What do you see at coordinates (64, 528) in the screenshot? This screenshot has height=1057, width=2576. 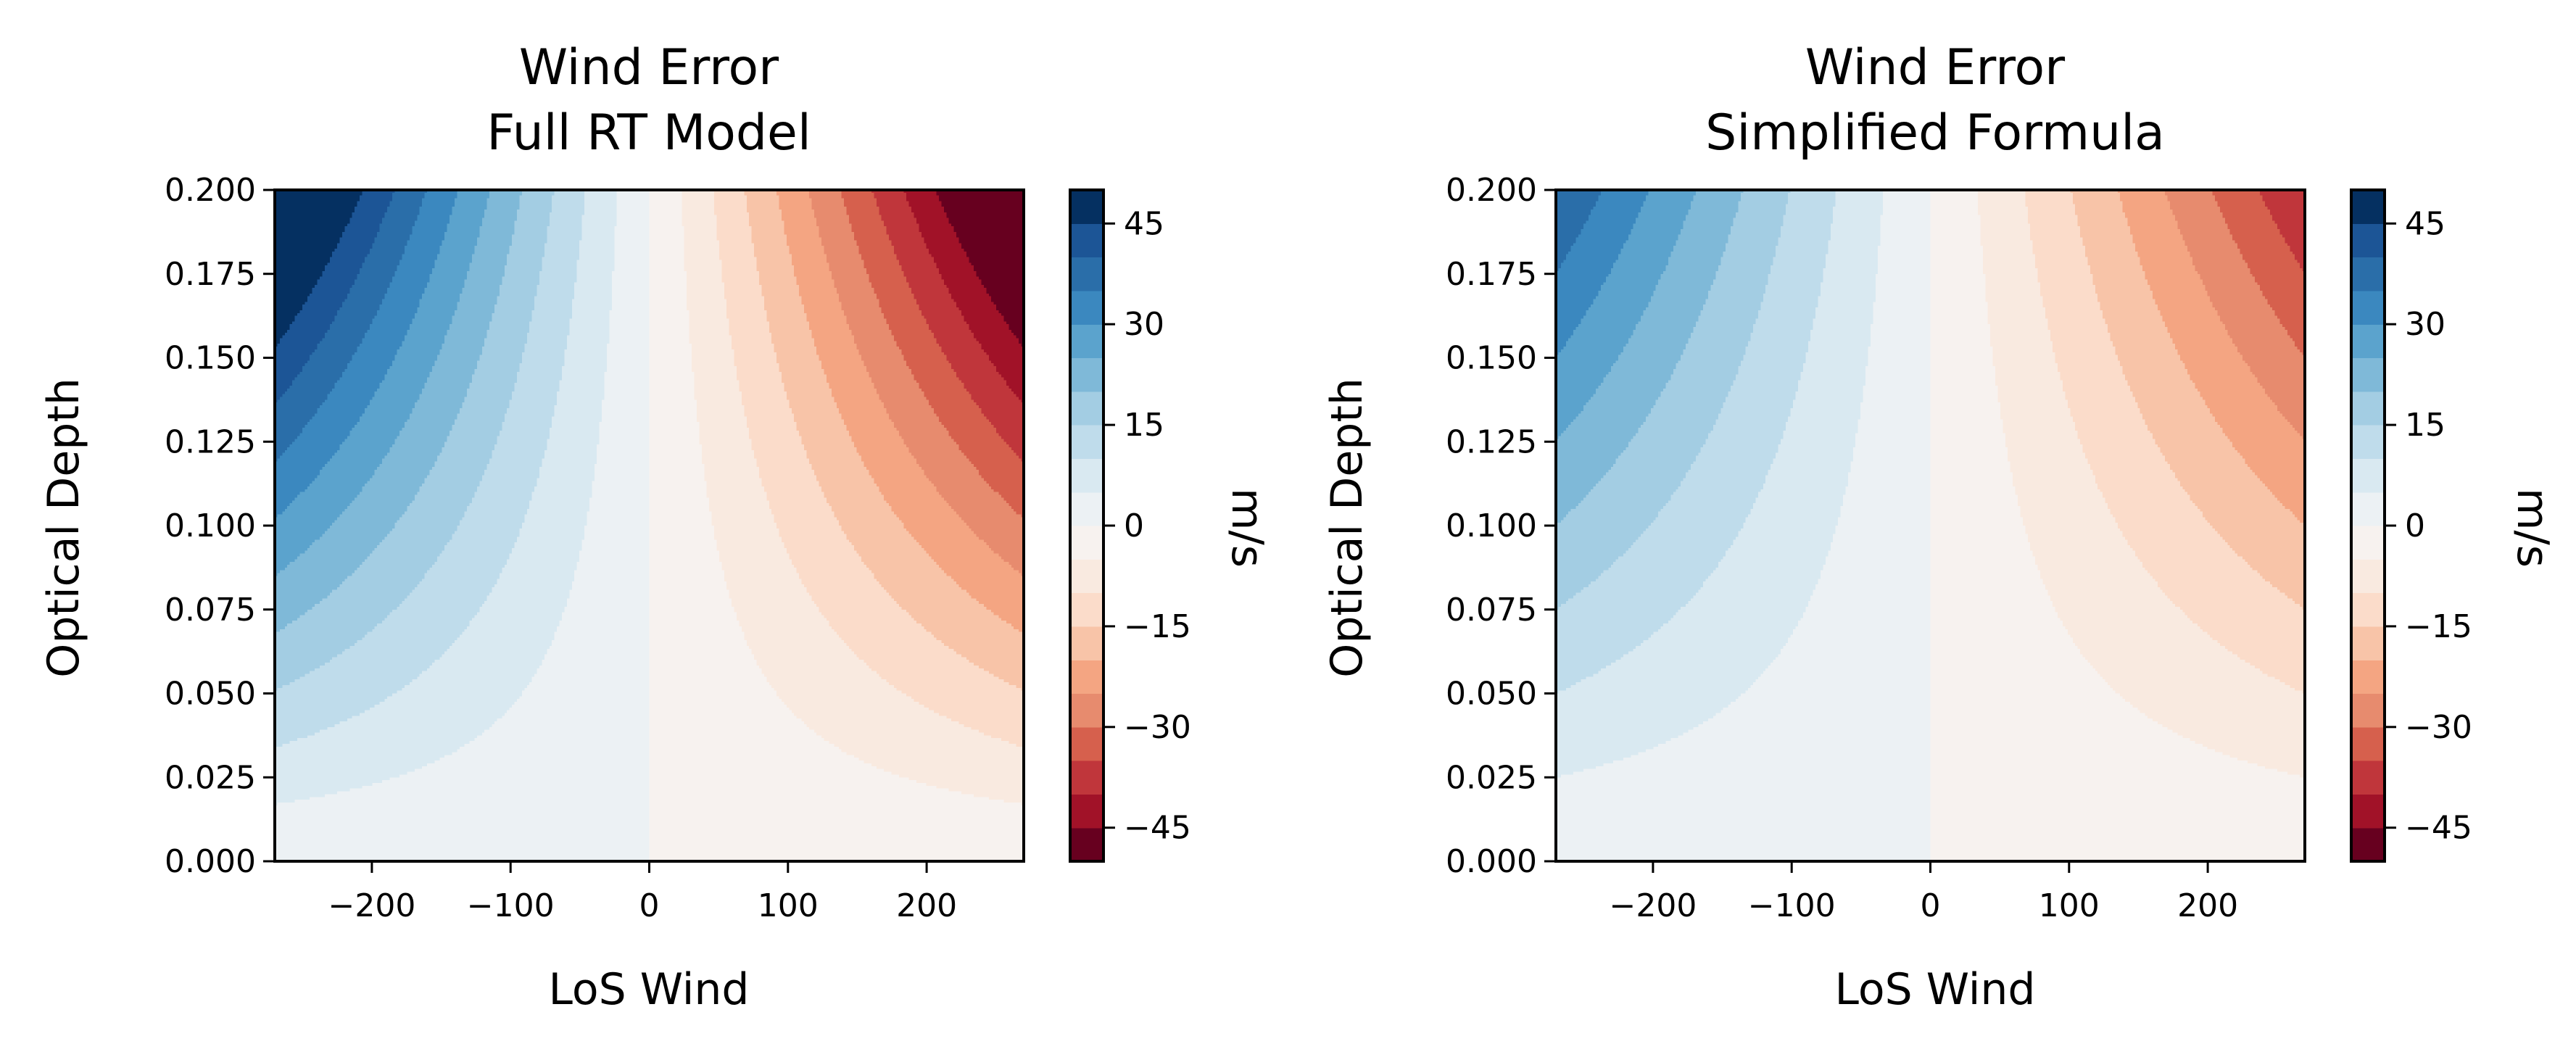 I see `left-y-axis-label: Optical Depth` at bounding box center [64, 528].